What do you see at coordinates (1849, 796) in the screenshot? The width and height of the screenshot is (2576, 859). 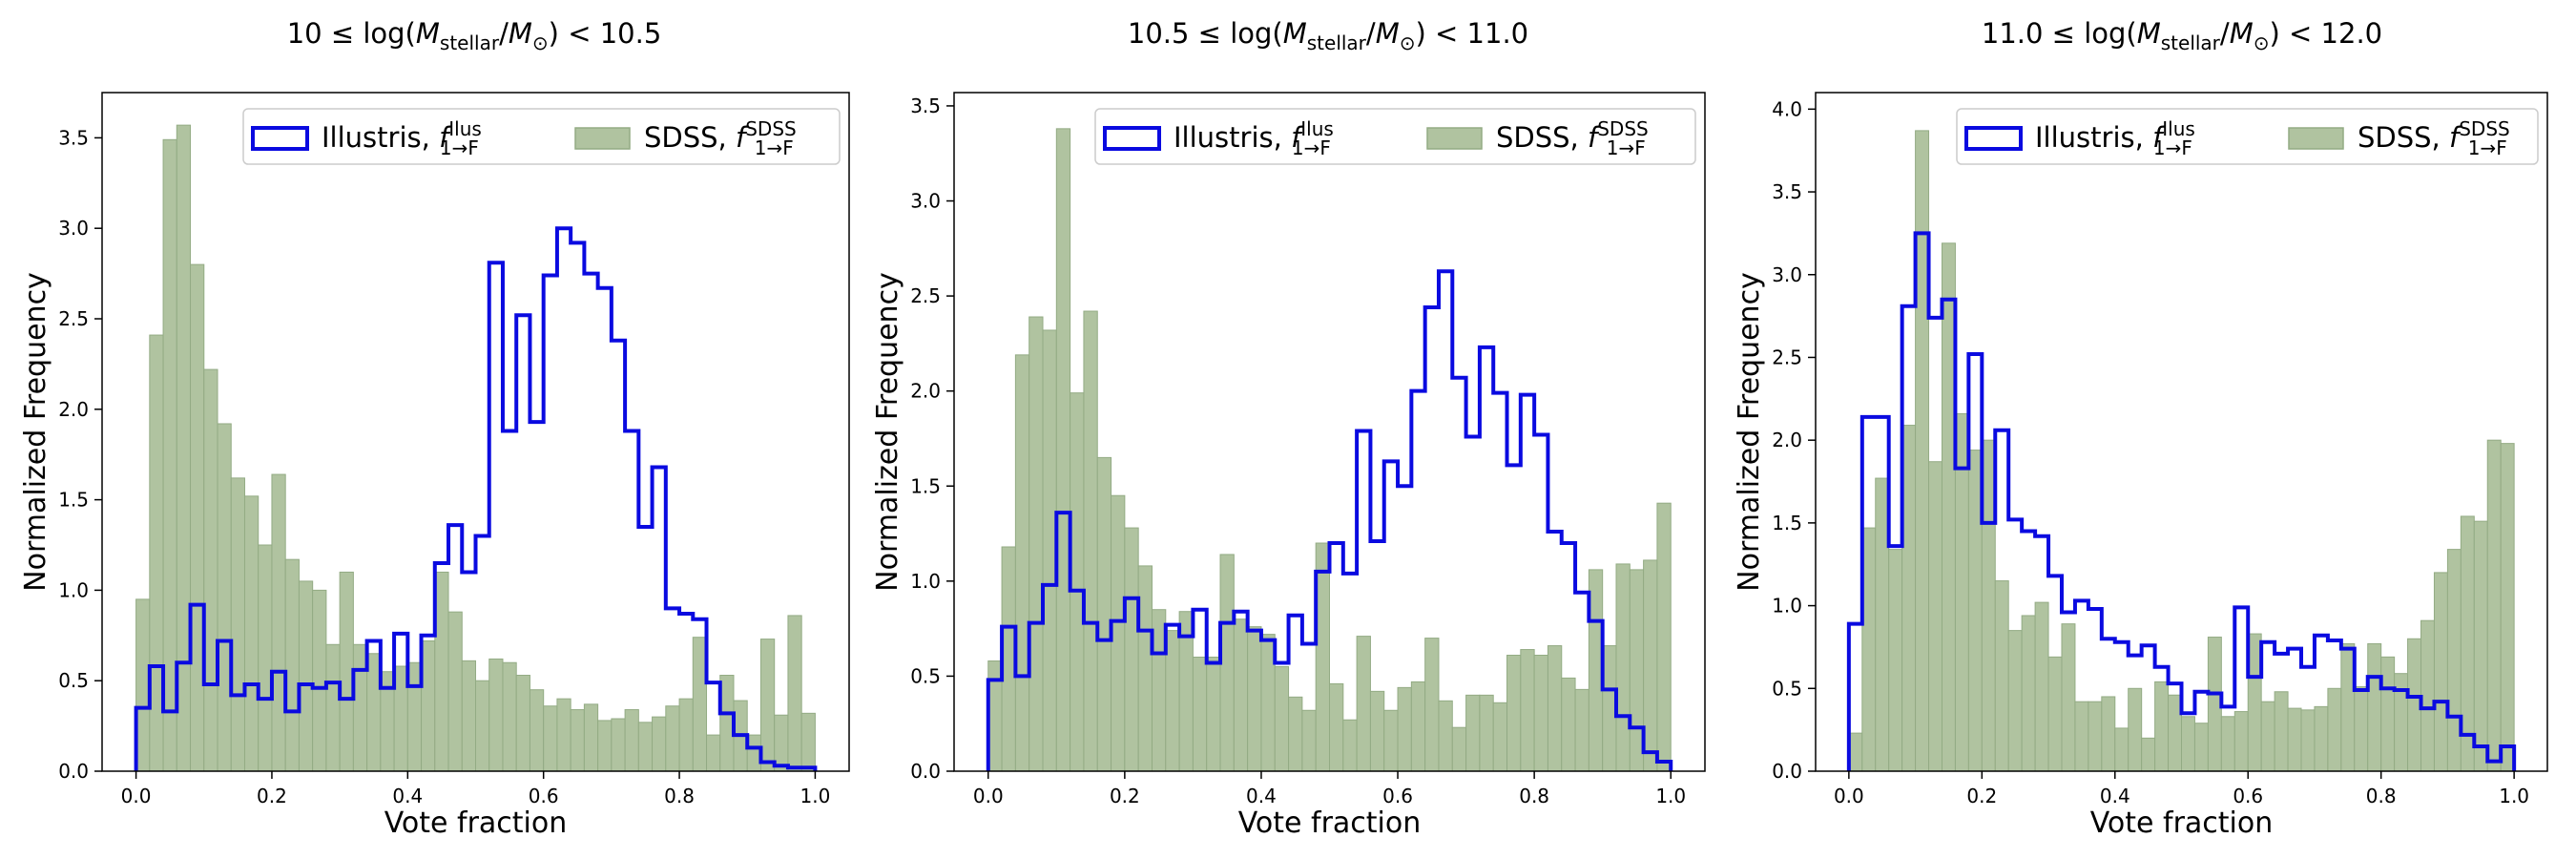 I see `x-tick-label: 0.0` at bounding box center [1849, 796].